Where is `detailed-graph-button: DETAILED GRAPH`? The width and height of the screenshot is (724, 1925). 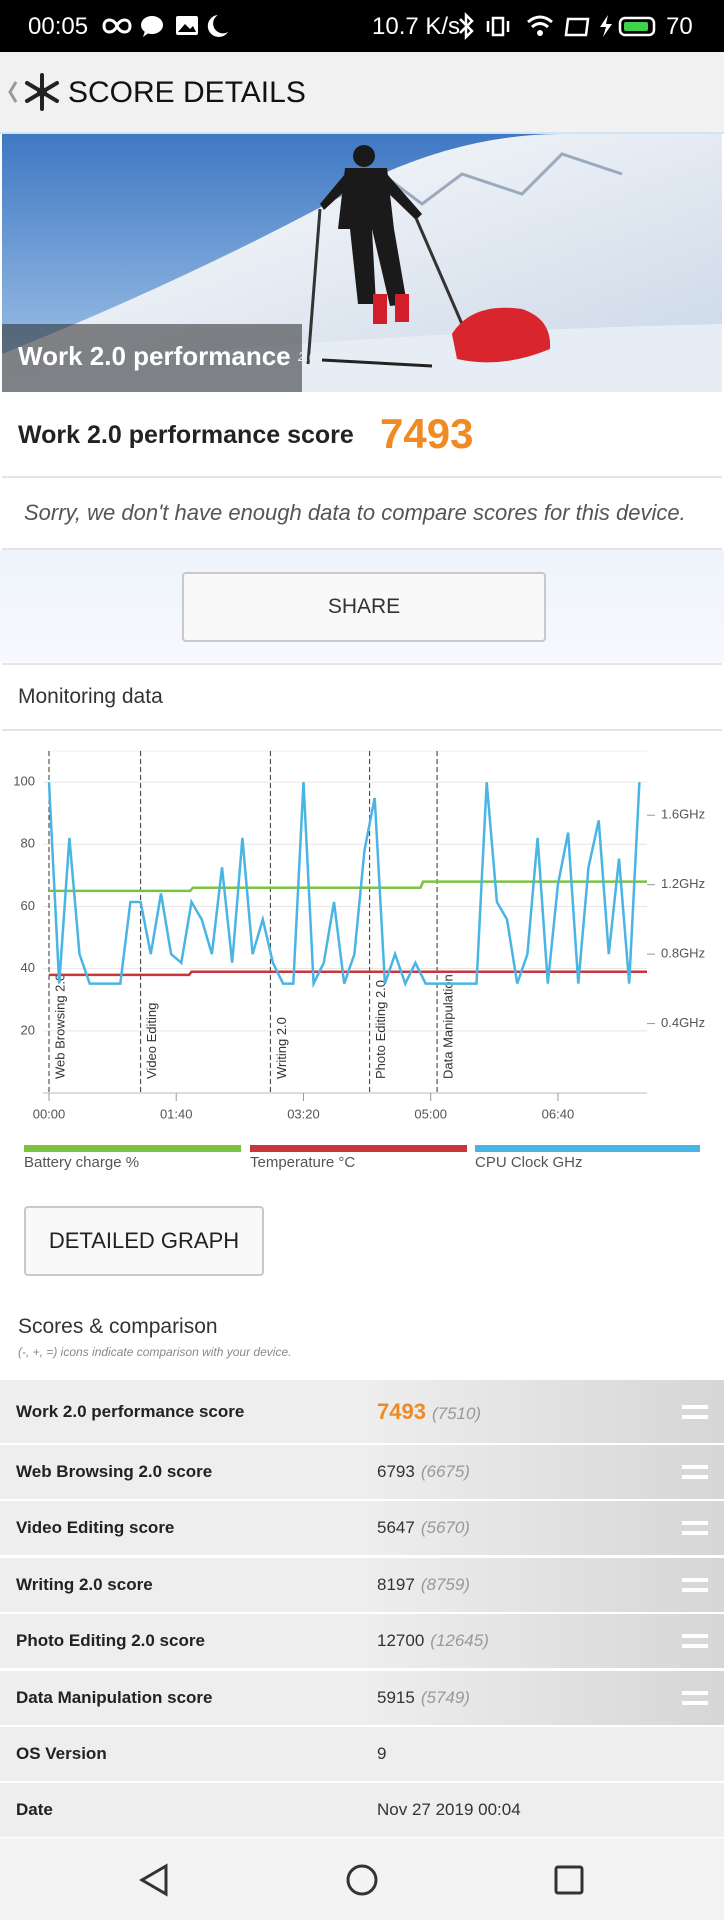
detailed-graph-button: DETAILED GRAPH is located at coordinates (144, 1241).